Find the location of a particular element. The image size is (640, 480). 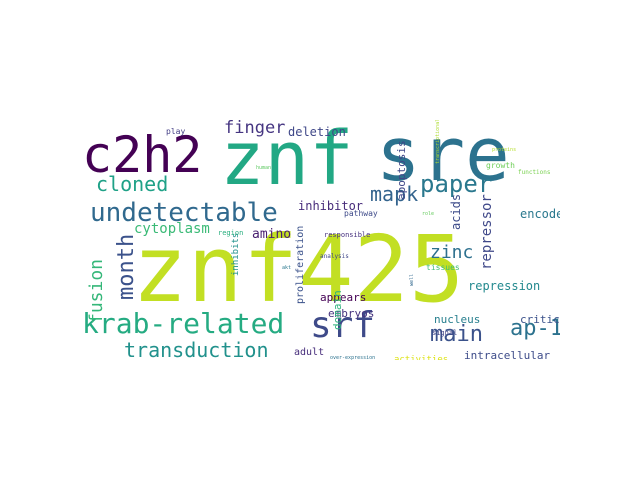

cloud-word: znf425 is located at coordinates (298, 269).